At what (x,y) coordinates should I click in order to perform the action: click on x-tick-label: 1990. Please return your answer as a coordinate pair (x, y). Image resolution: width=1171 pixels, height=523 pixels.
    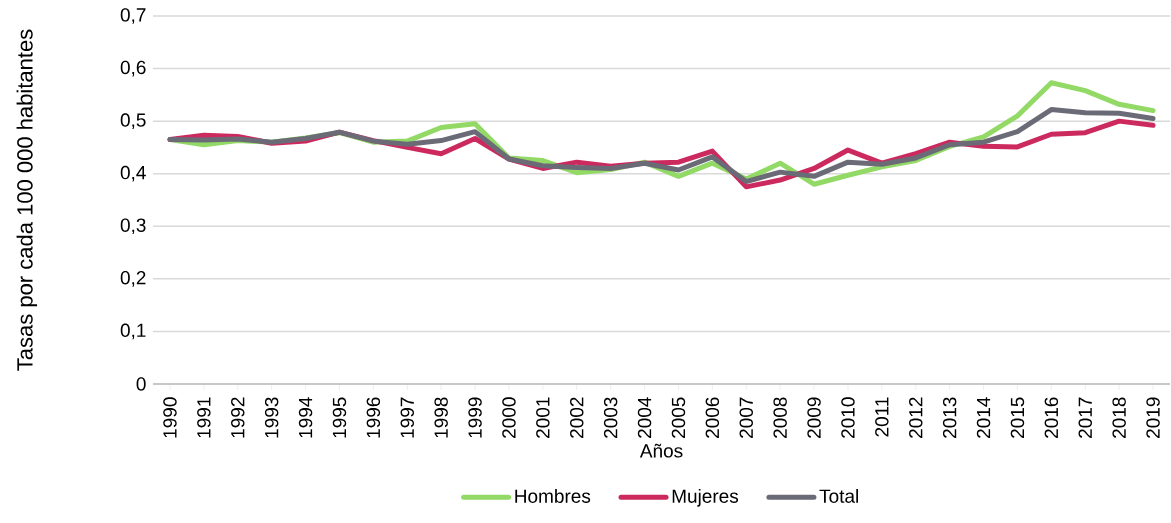
    Looking at the image, I should click on (170, 417).